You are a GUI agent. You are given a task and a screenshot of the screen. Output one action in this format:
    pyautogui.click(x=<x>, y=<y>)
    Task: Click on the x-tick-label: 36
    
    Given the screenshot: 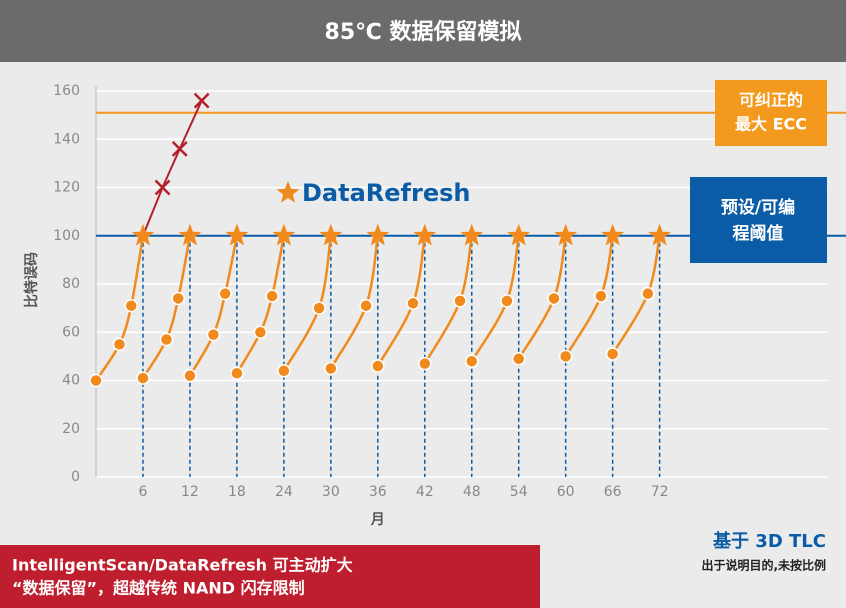 What is the action you would take?
    pyautogui.click(x=378, y=492)
    